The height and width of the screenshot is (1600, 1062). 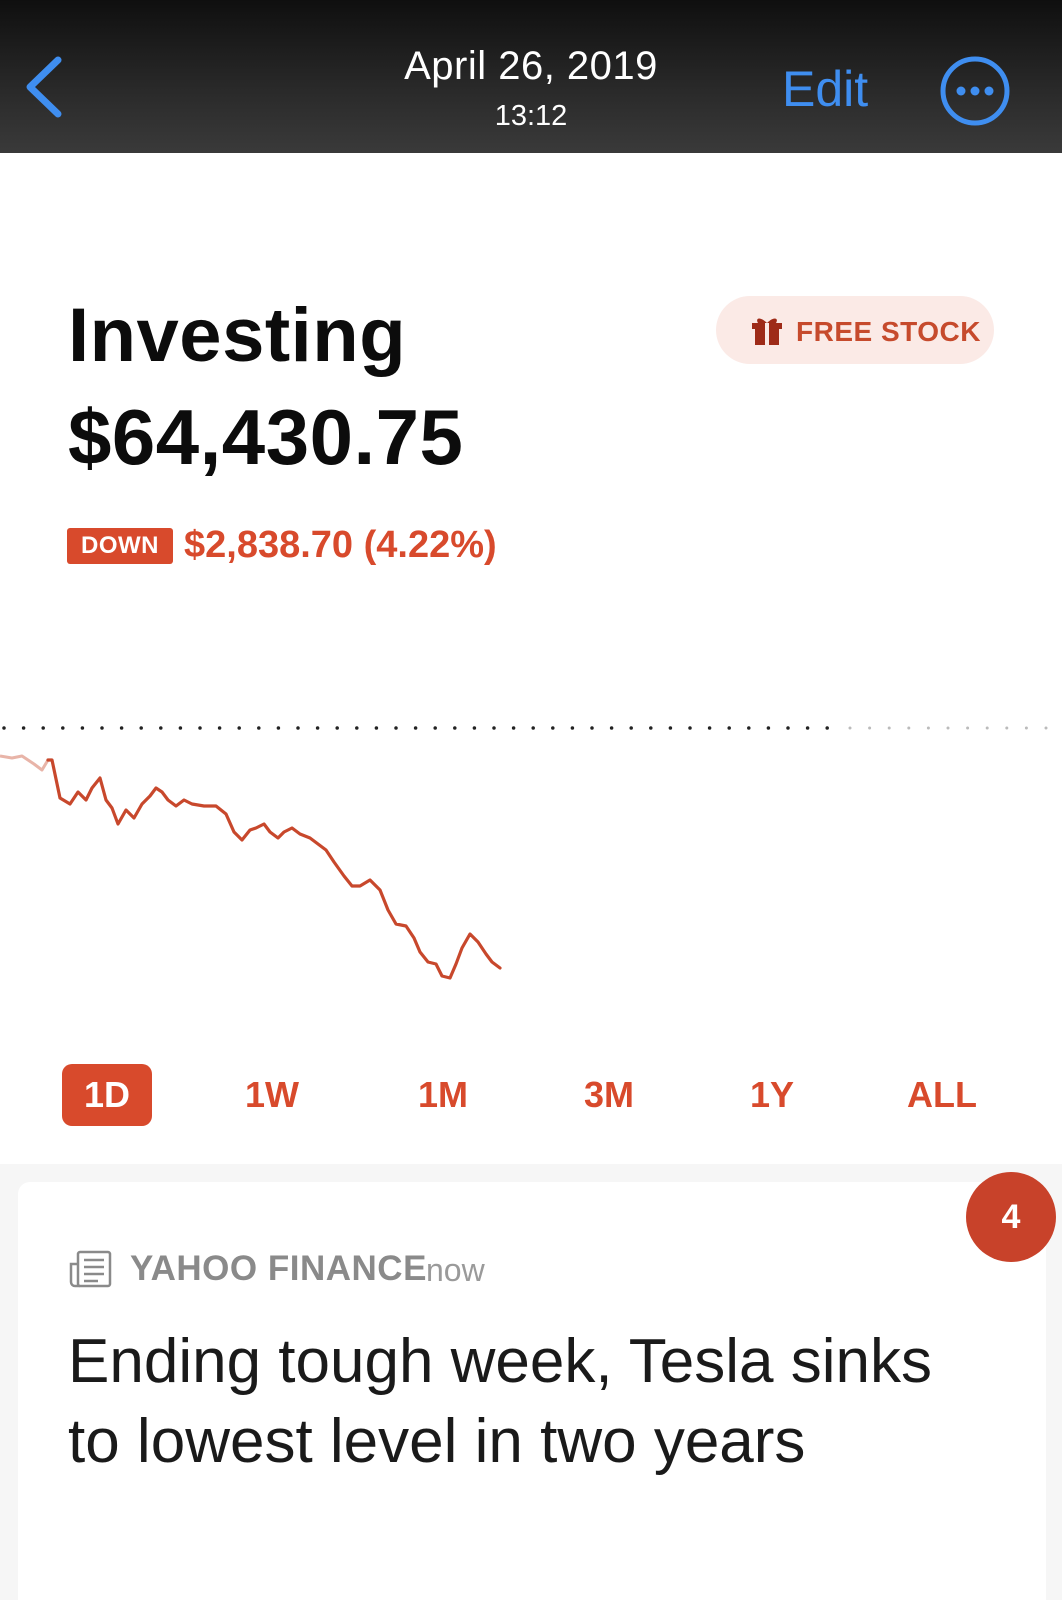 What do you see at coordinates (767, 331) in the screenshot?
I see `gift-icon` at bounding box center [767, 331].